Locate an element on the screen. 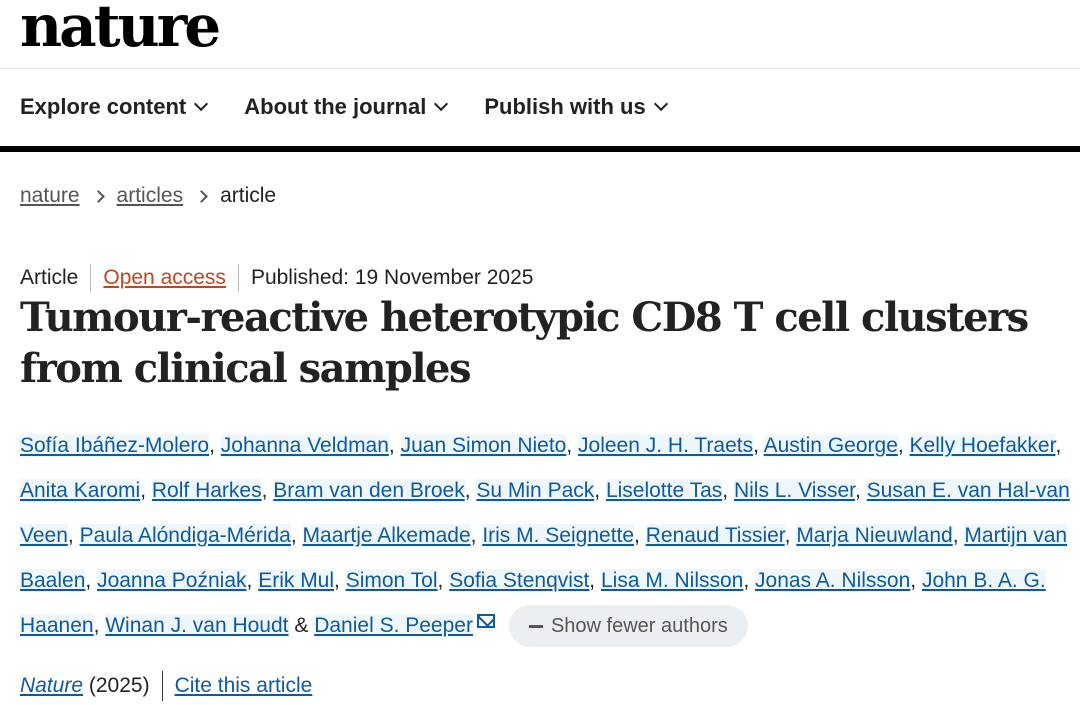 The image size is (1080, 705). author-link: Anita Karomi is located at coordinates (80, 490).